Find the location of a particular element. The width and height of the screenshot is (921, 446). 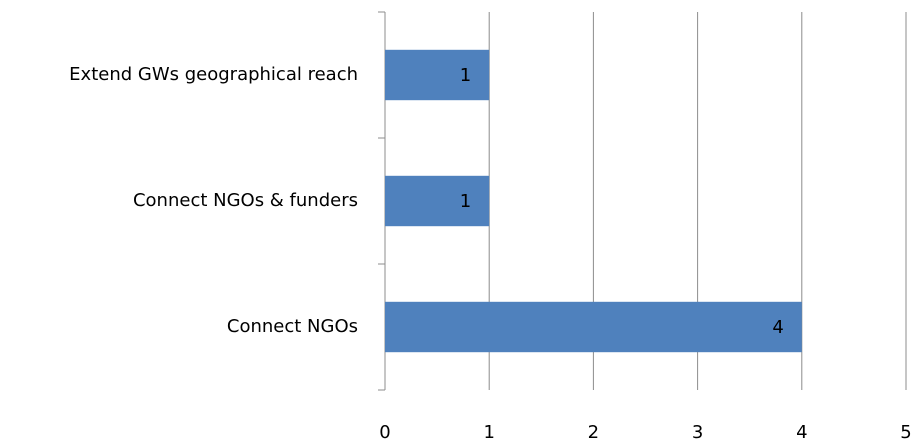

x-tick-label: 4 is located at coordinates (801, 432).